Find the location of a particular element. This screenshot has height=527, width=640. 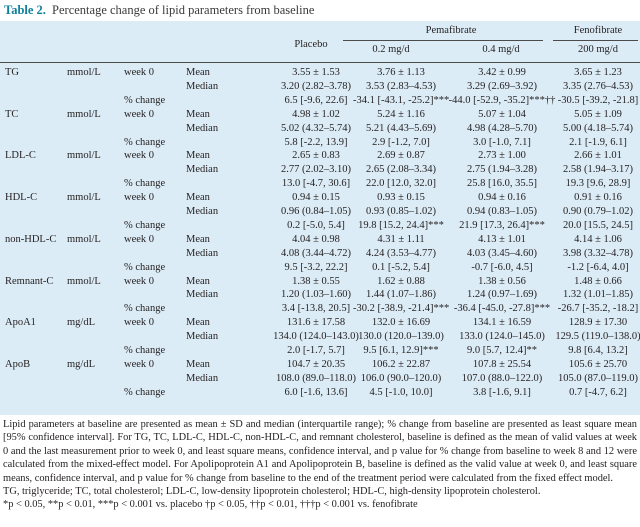

placebo-value: 5.02 (4.32–5.74) is located at coordinates (316, 128).